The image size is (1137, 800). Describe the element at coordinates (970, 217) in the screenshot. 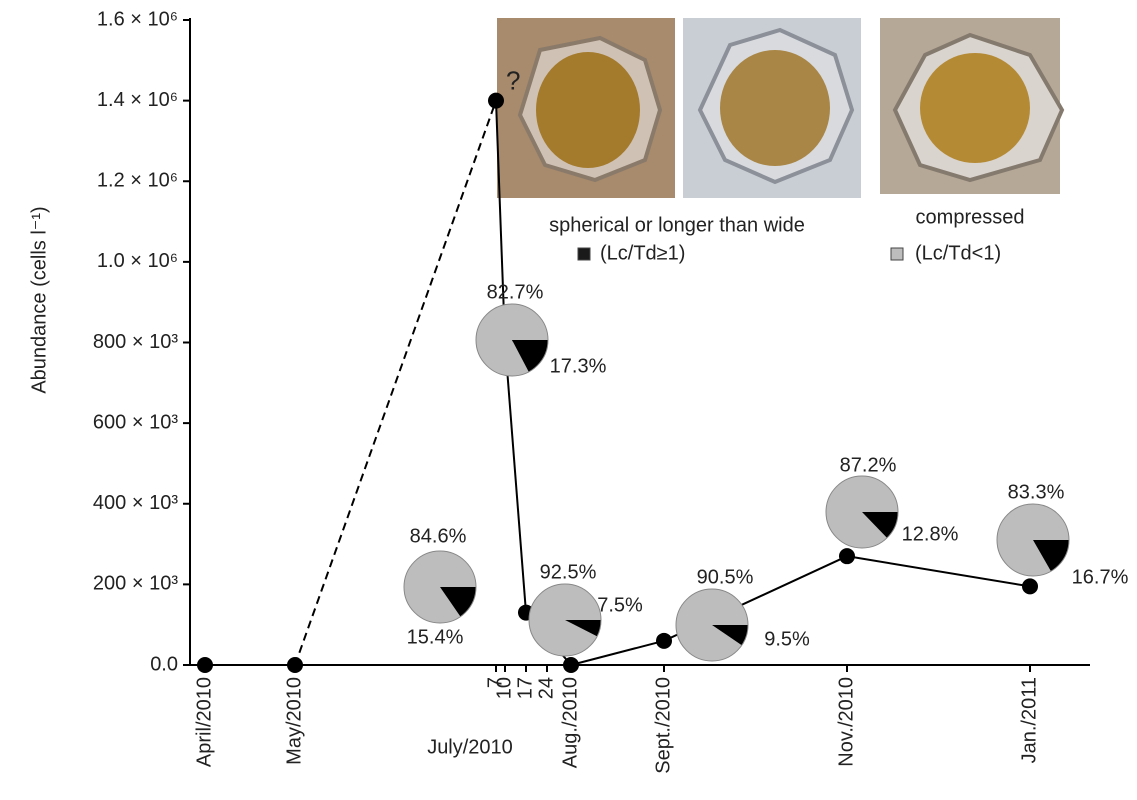

I see `legend-text: compressed` at that location.